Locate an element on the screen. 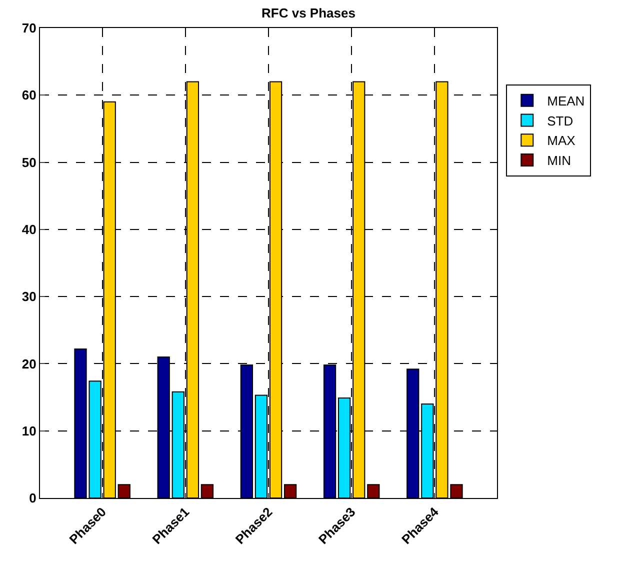 The image size is (617, 565). y-tick-label: 0 is located at coordinates (32, 498).